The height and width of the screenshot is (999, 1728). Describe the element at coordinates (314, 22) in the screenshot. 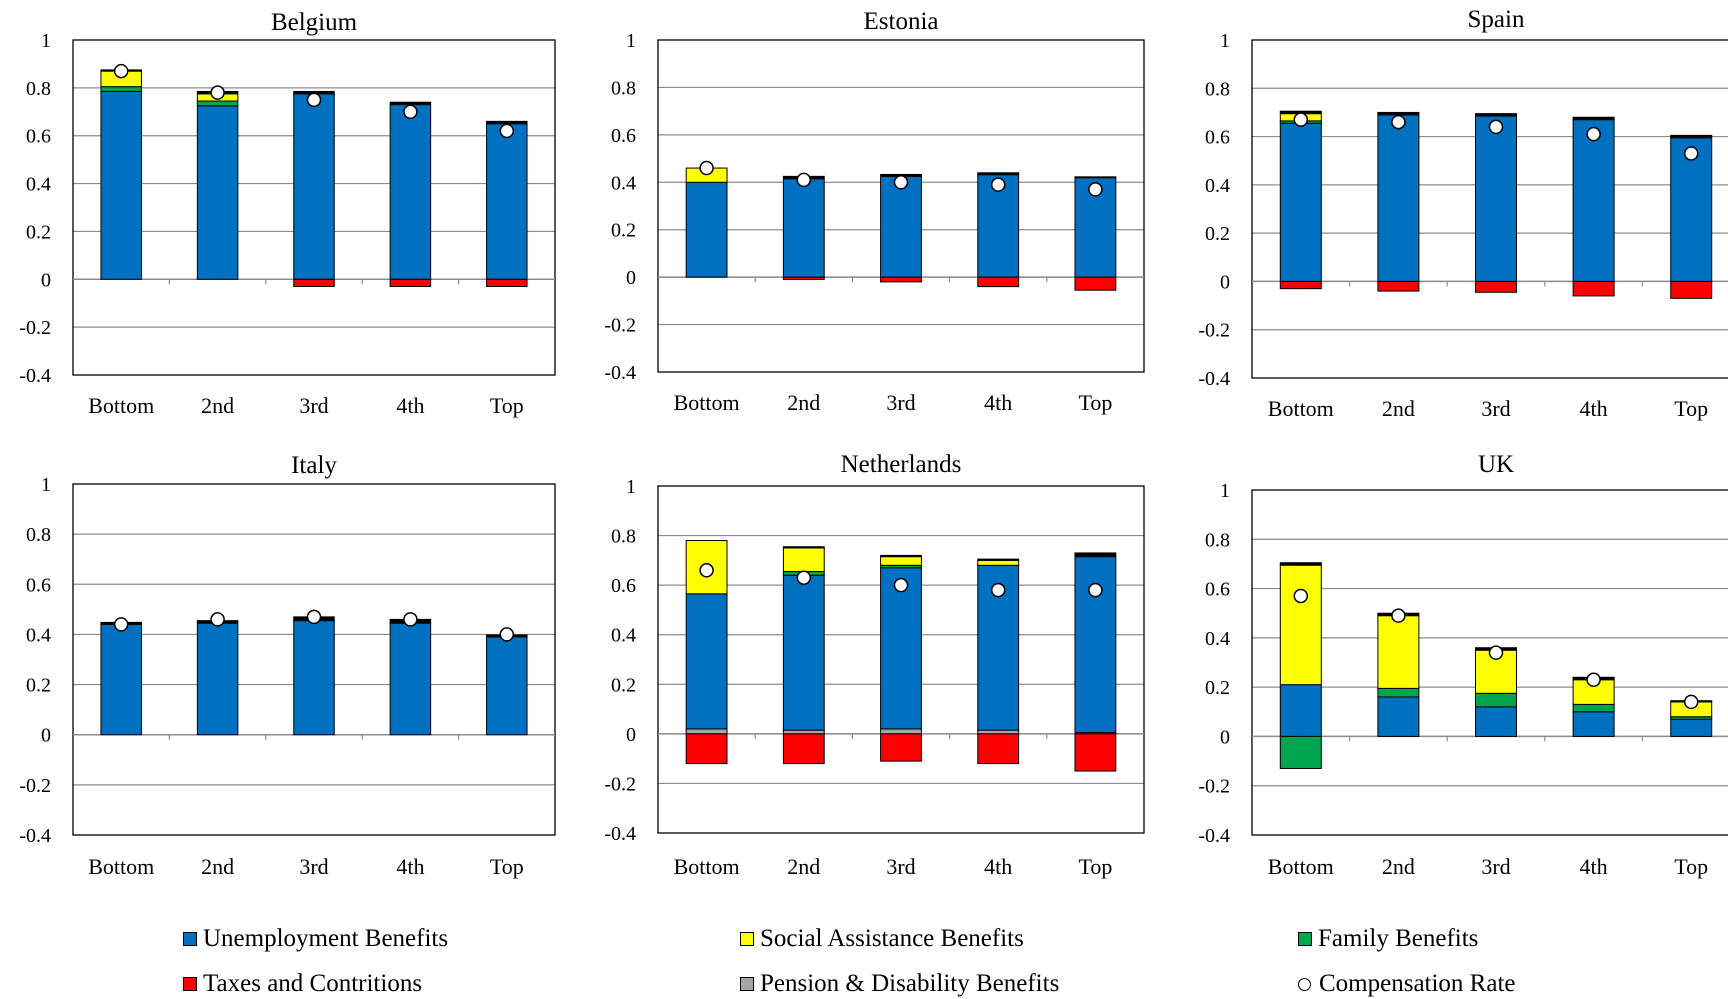

I see `chart-title: Belgium` at that location.